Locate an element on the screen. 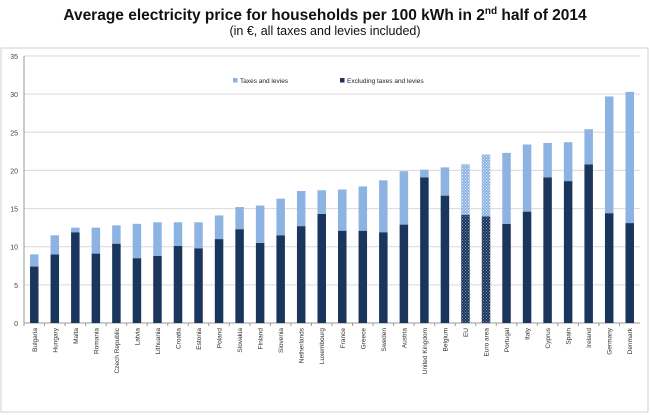 Image resolution: width=650 pixels, height=415 pixels. x-tick-label: Czech Republic is located at coordinates (117, 350).